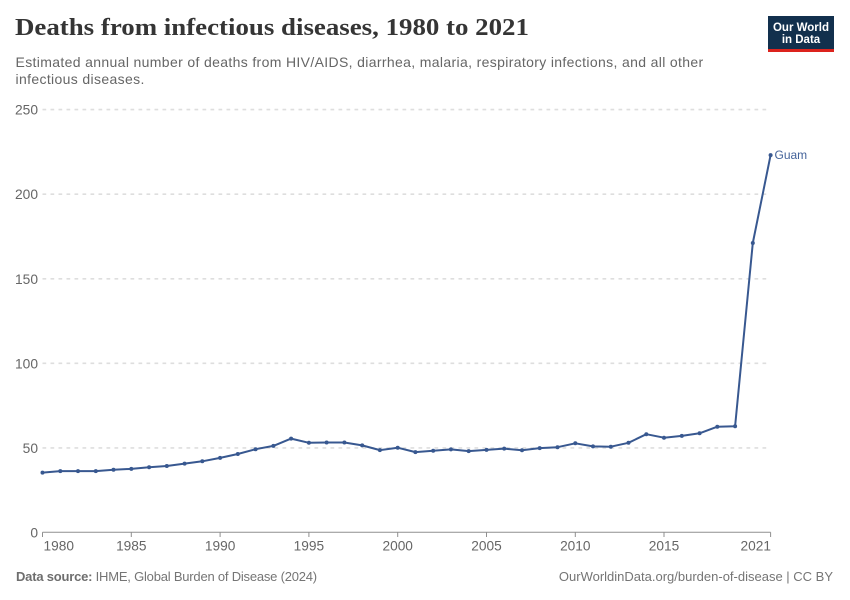 Image resolution: width=850 pixels, height=600 pixels. I want to click on svg-text: 0, so click(34, 533).